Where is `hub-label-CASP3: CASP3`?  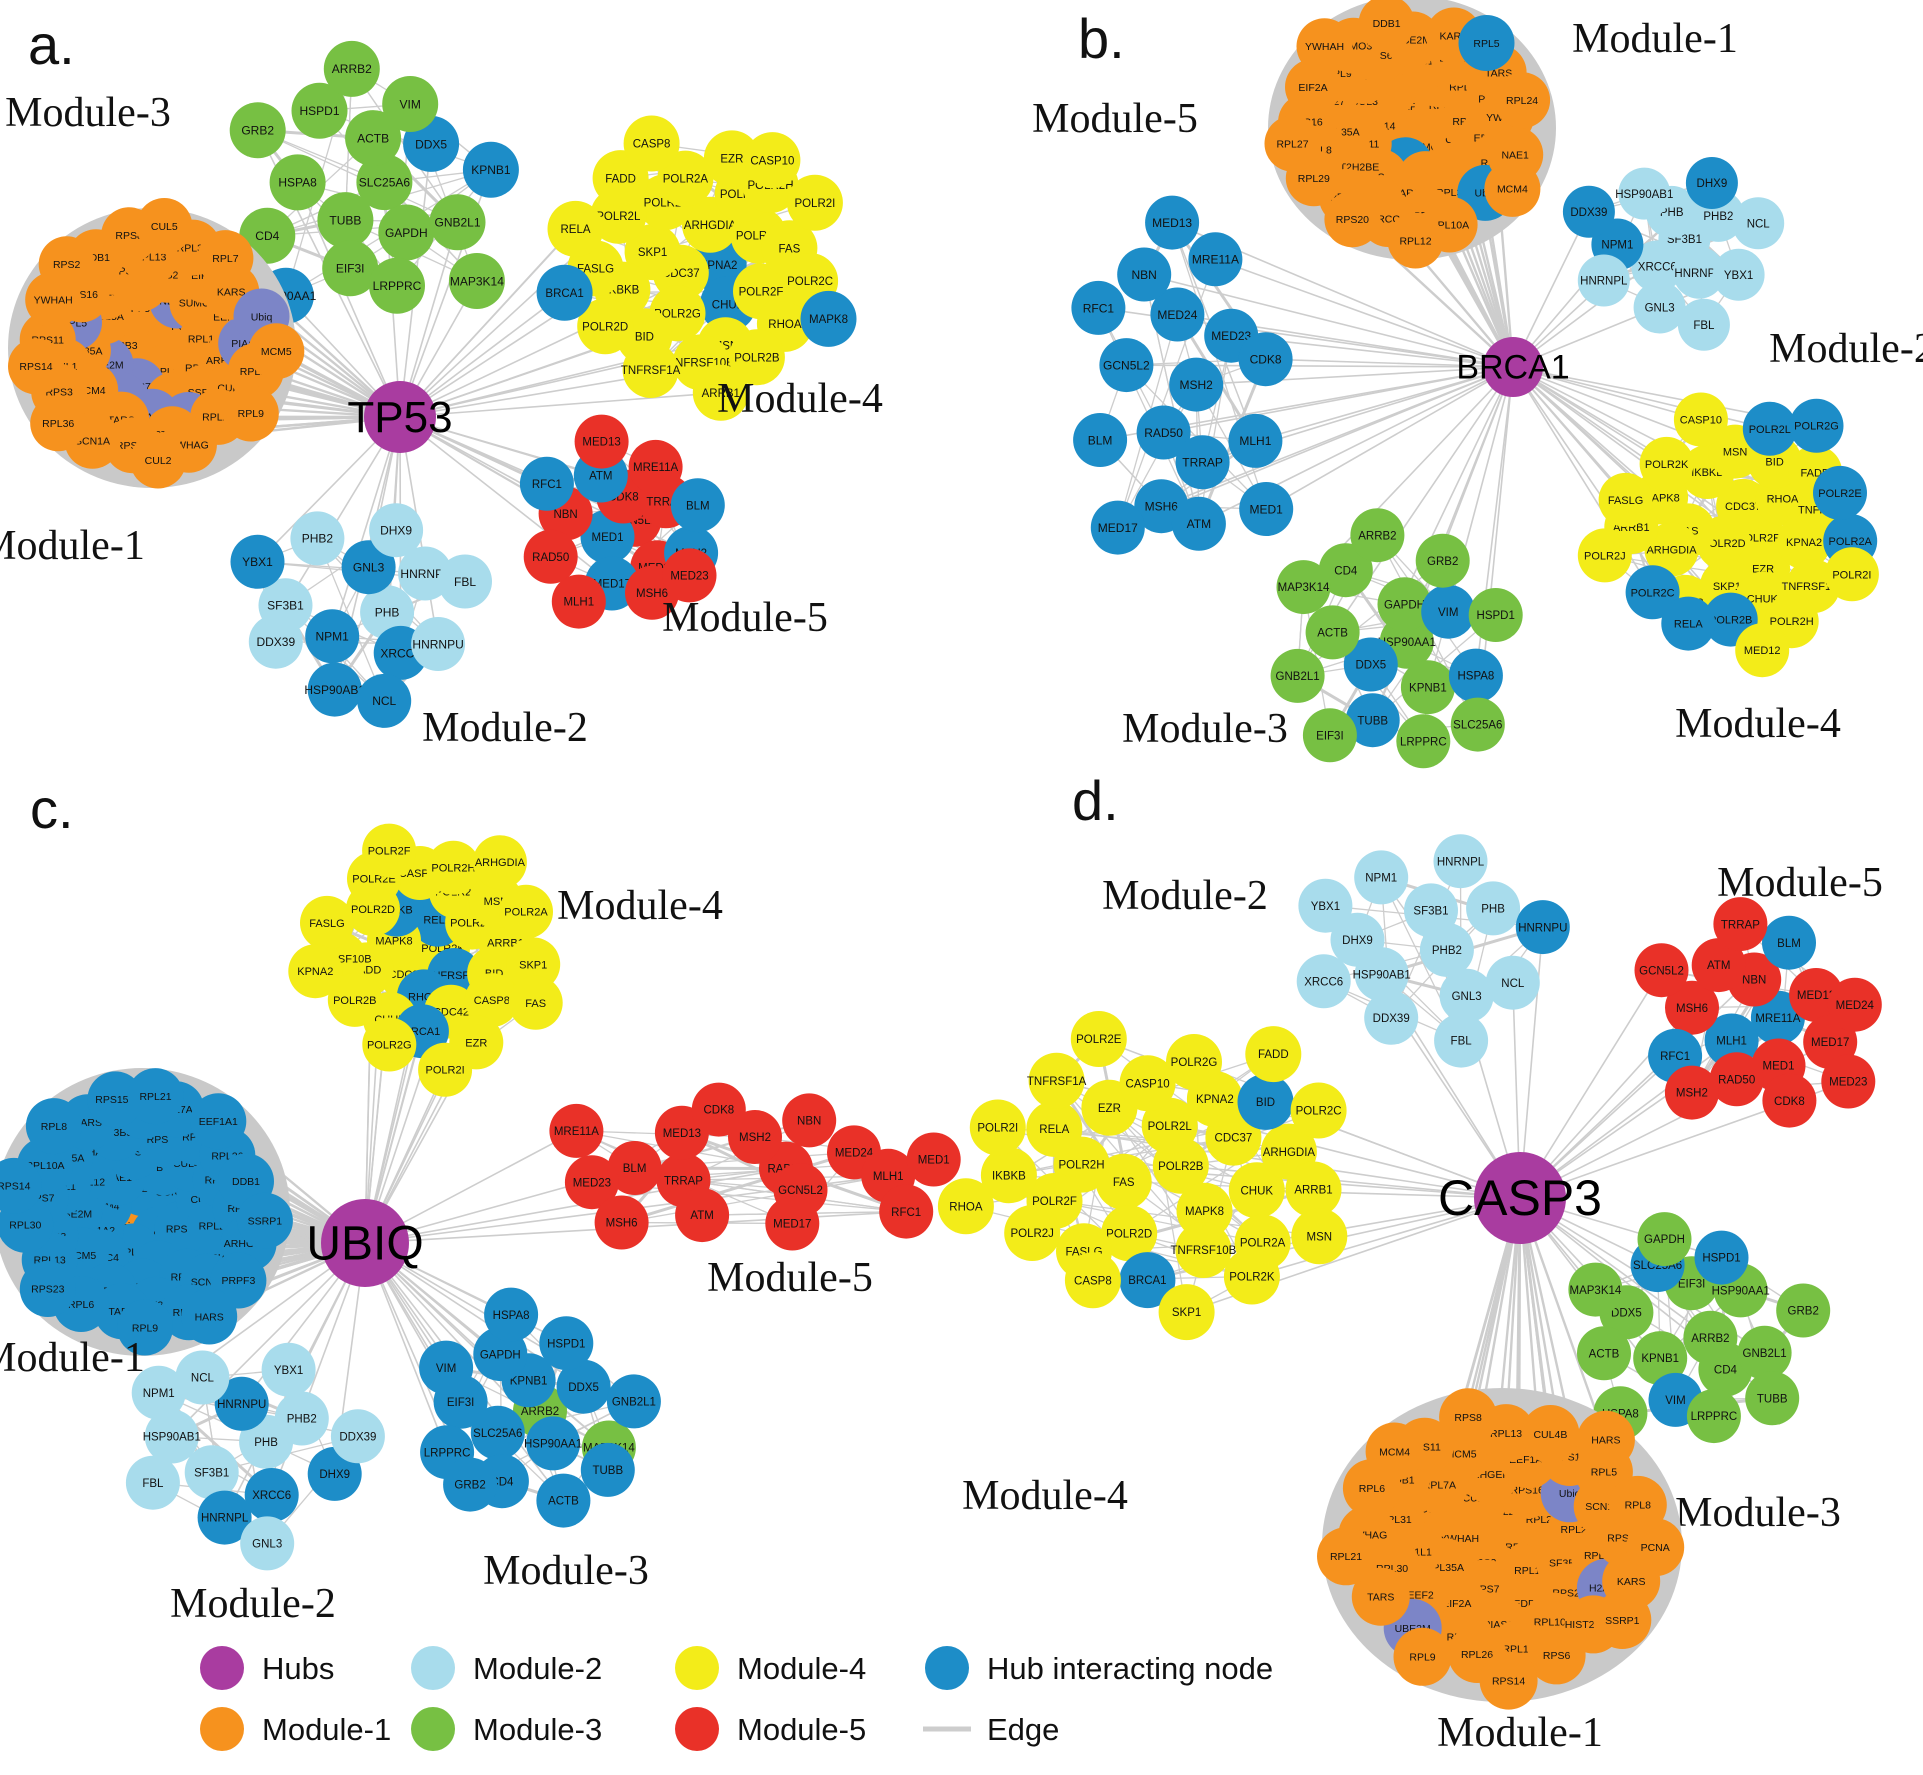 hub-label-CASP3: CASP3 is located at coordinates (1520, 1198).